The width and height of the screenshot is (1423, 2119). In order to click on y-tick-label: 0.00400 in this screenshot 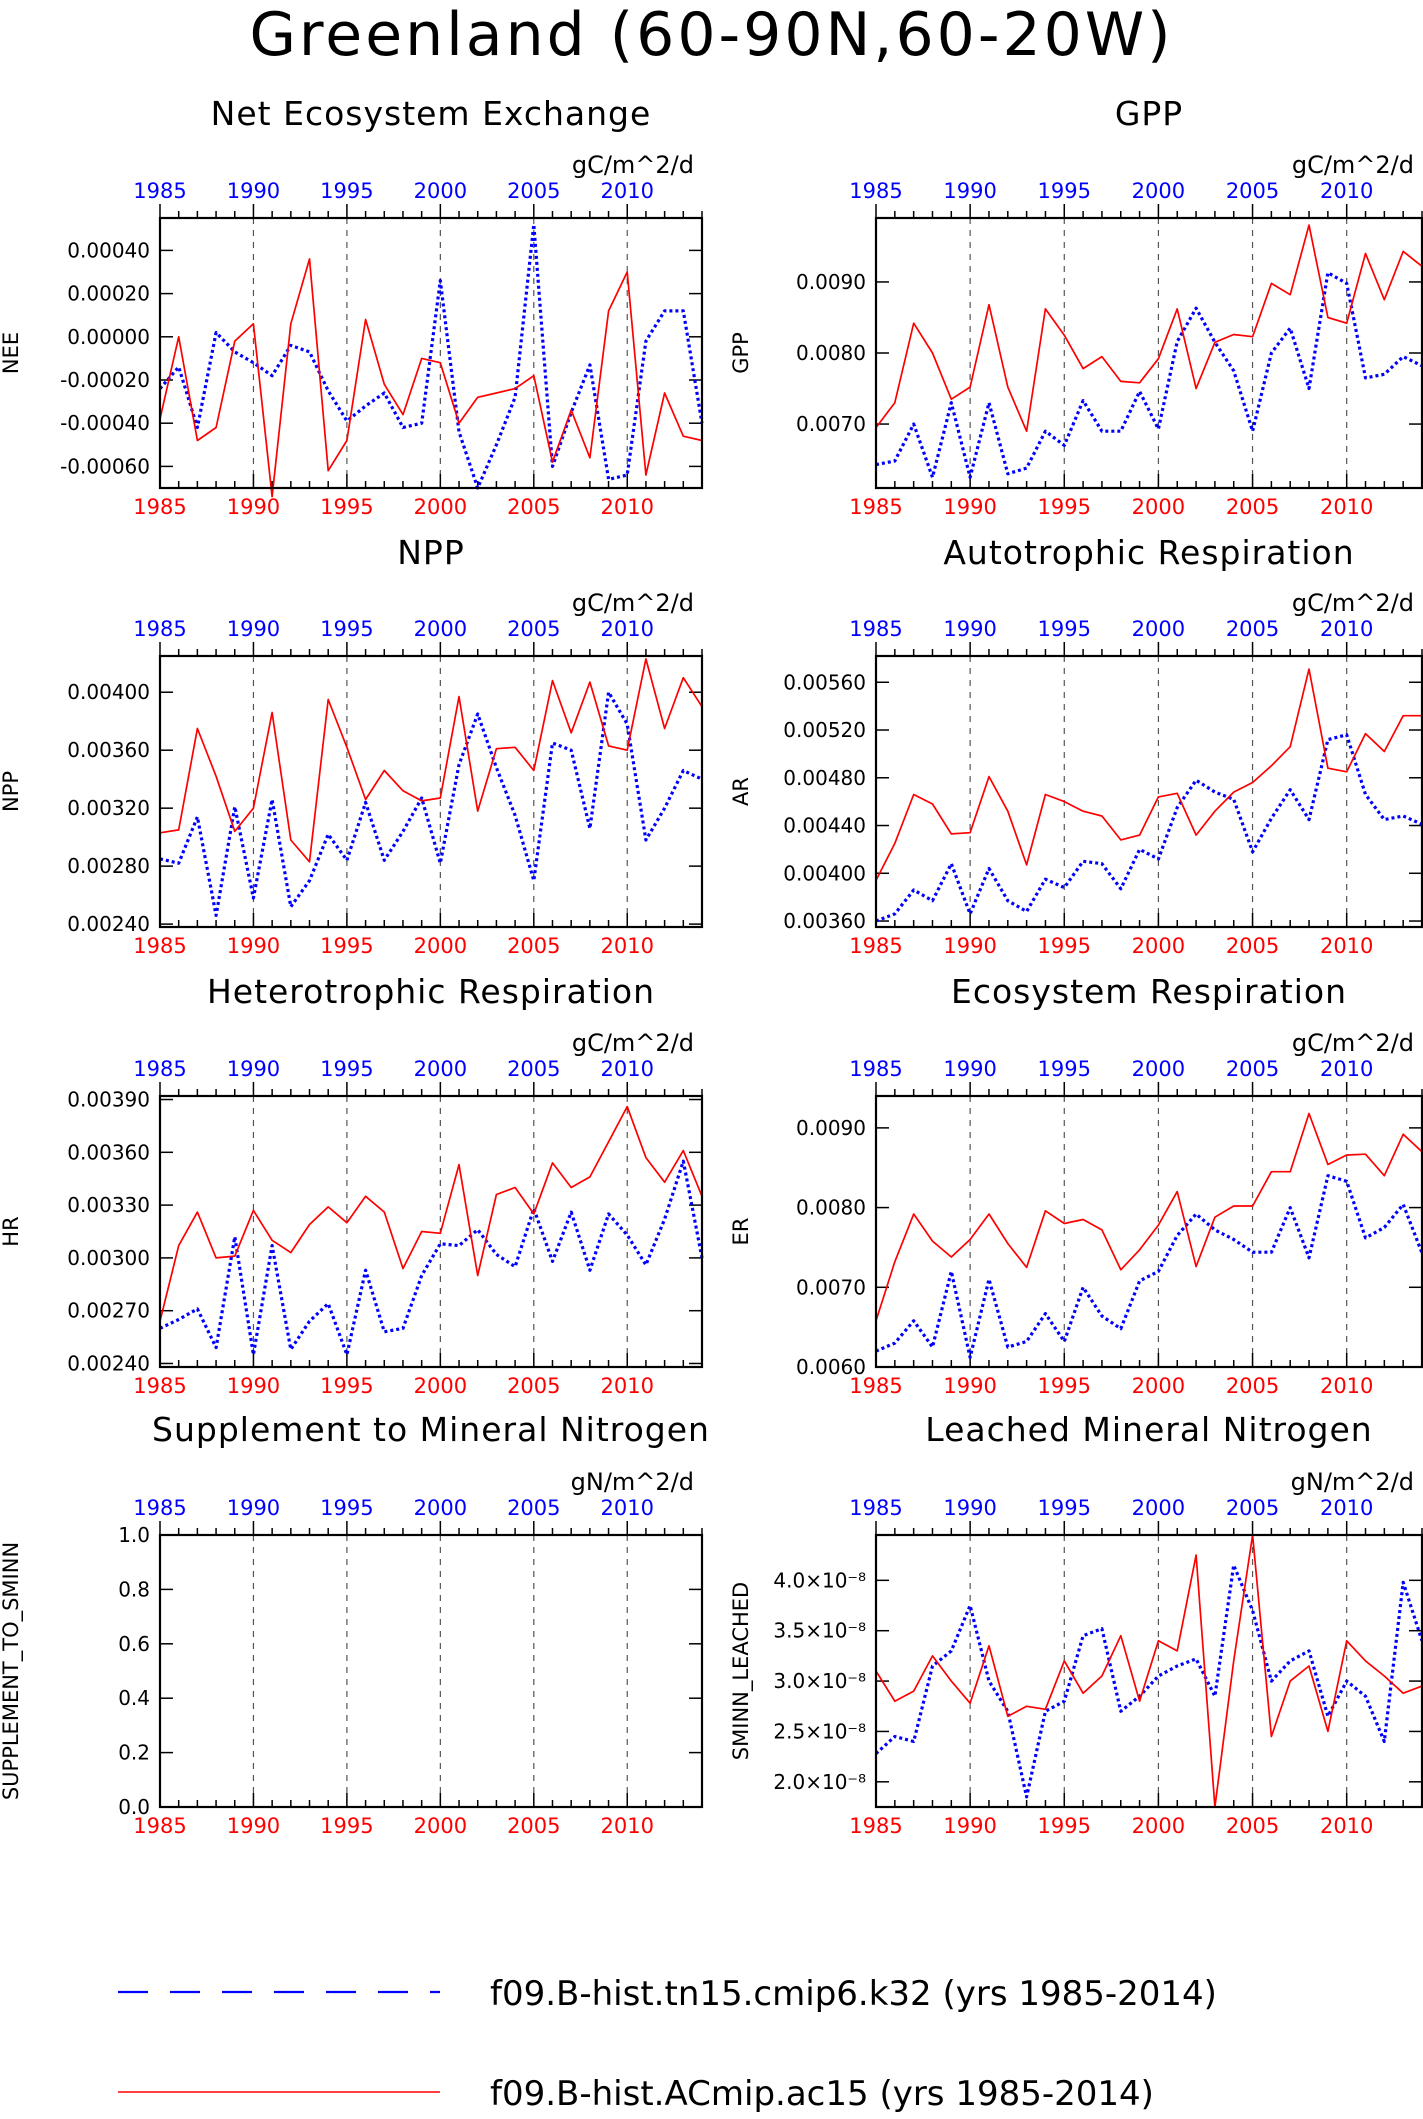, I will do `click(108, 692)`.